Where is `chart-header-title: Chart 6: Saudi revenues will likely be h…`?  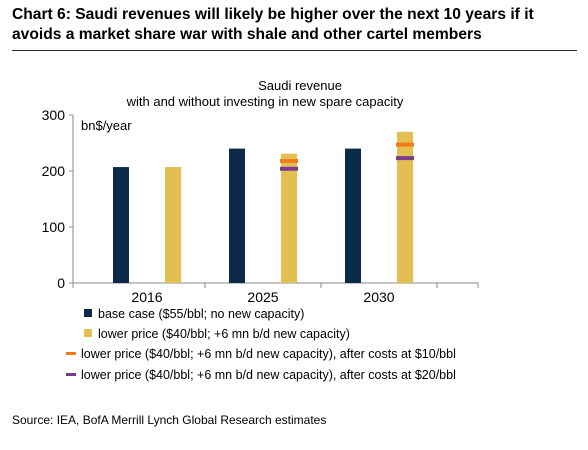 chart-header-title: Chart 6: Saudi revenues will likely be h… is located at coordinates (273, 24).